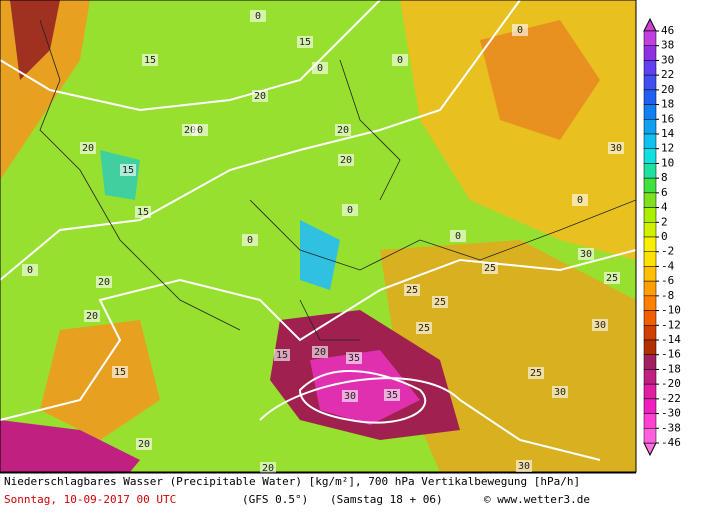 The image size is (704, 517). I want to click on colorbar-label: -38, so click(671, 427).